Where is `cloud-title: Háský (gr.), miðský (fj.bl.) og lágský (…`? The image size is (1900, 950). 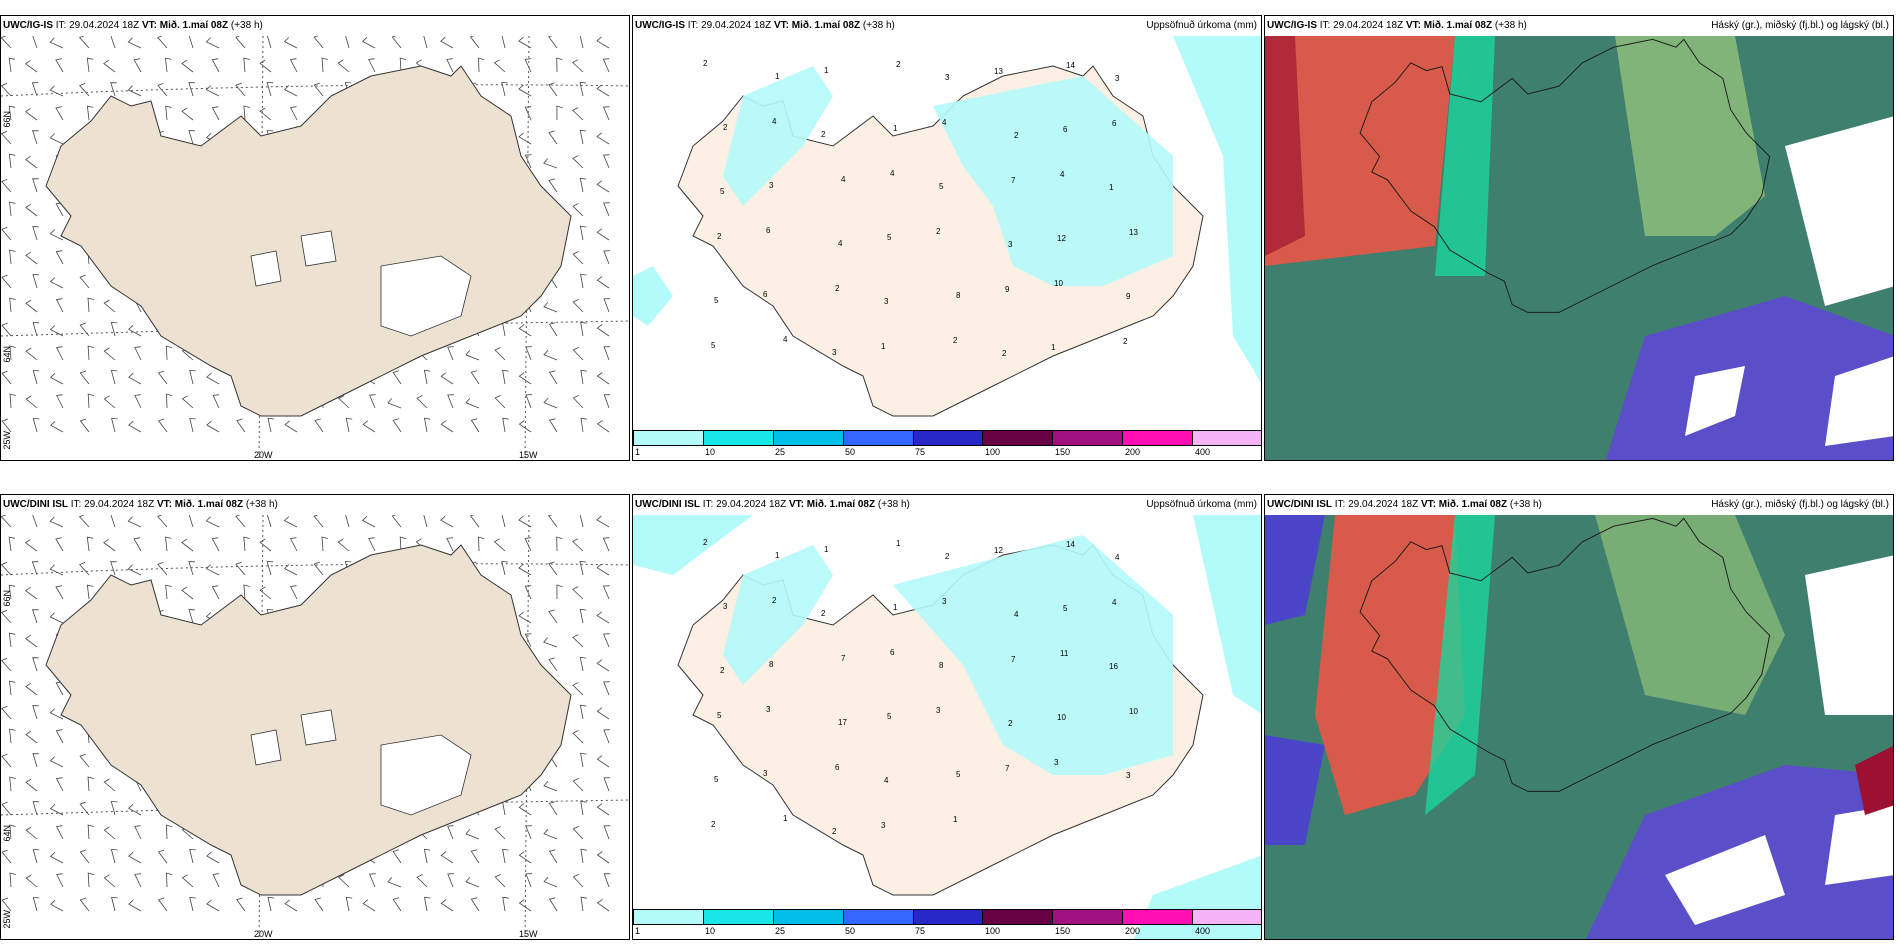 cloud-title: Háský (gr.), miðský (fj.bl.) og lágský (… is located at coordinates (1800, 25).